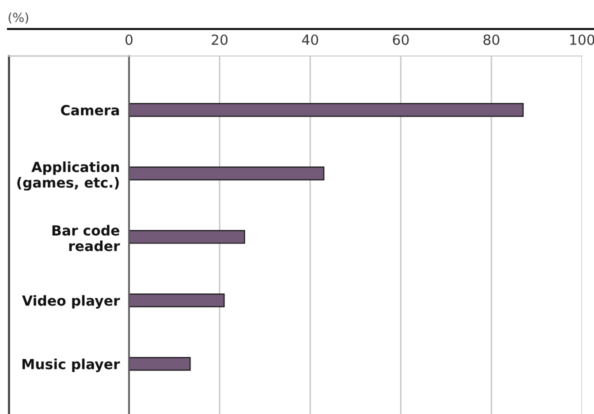  Describe the element at coordinates (89, 110) in the screenshot. I see `y-tick-label: Camera` at that location.